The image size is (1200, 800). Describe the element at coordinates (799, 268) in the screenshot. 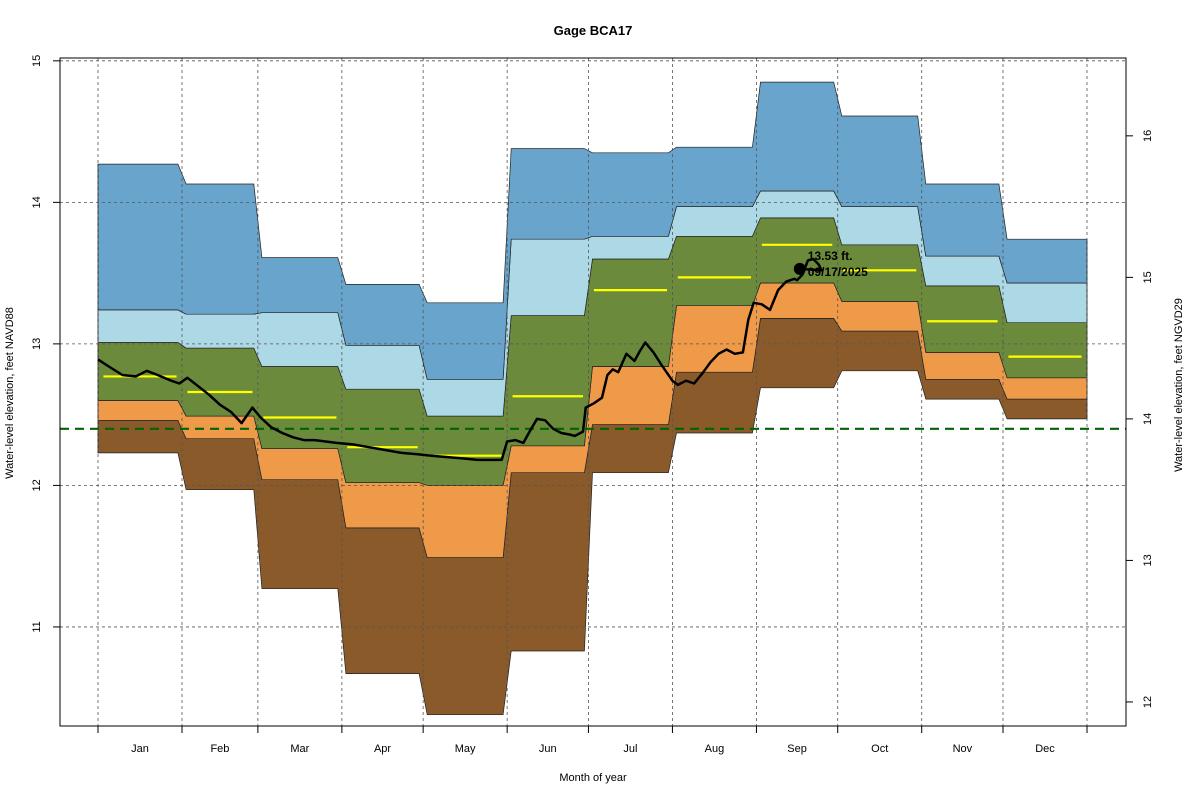

I see `current-point-marker` at that location.